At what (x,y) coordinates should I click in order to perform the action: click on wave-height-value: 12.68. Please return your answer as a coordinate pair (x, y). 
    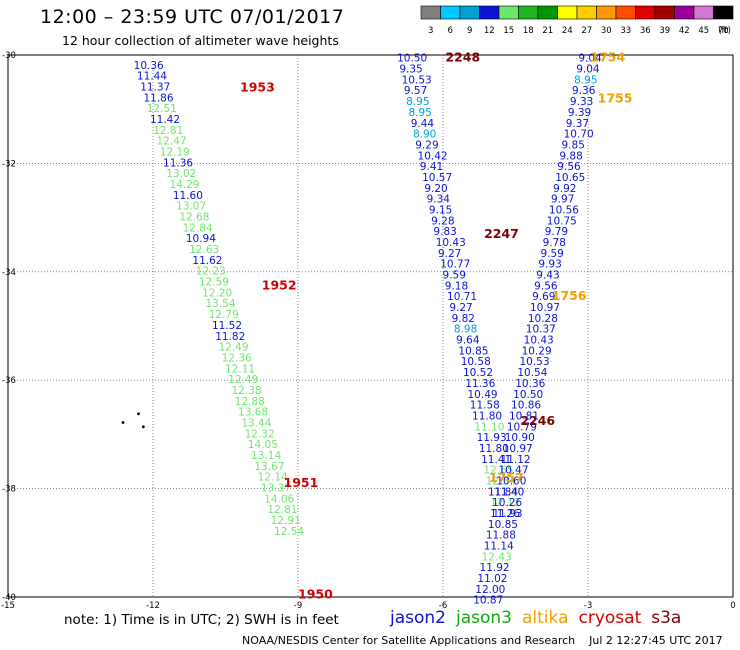
    Looking at the image, I should click on (194, 218).